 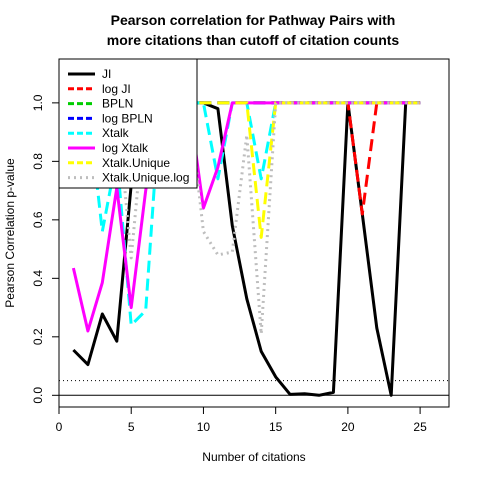 What do you see at coordinates (254, 388) in the screenshot?
I see `reference-lines` at bounding box center [254, 388].